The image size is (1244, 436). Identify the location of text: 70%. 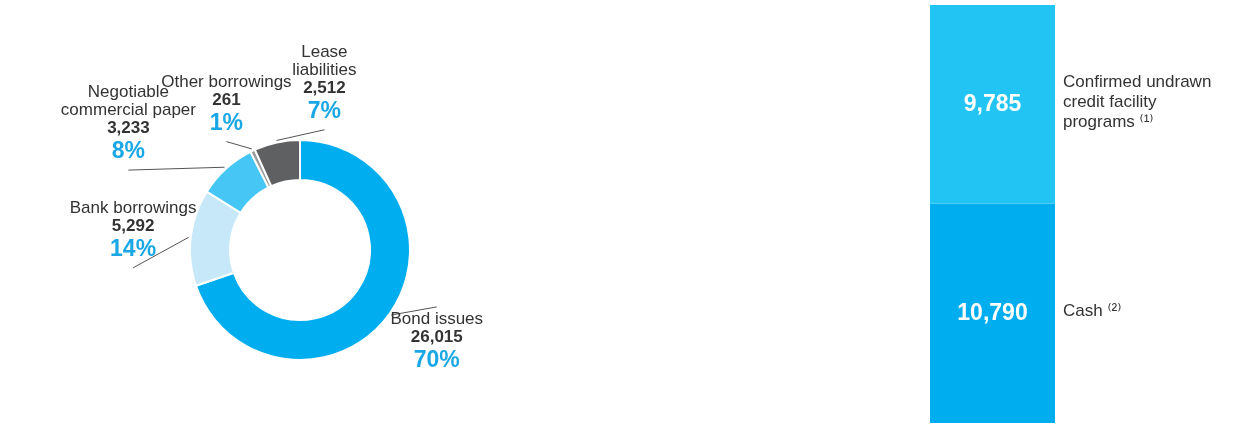
(436, 358).